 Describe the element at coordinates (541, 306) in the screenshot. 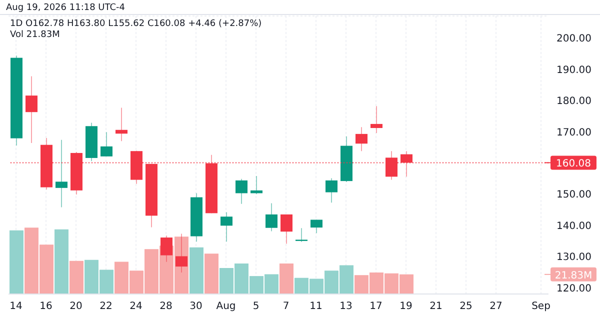

I see `x-tick-label: Sep` at that location.